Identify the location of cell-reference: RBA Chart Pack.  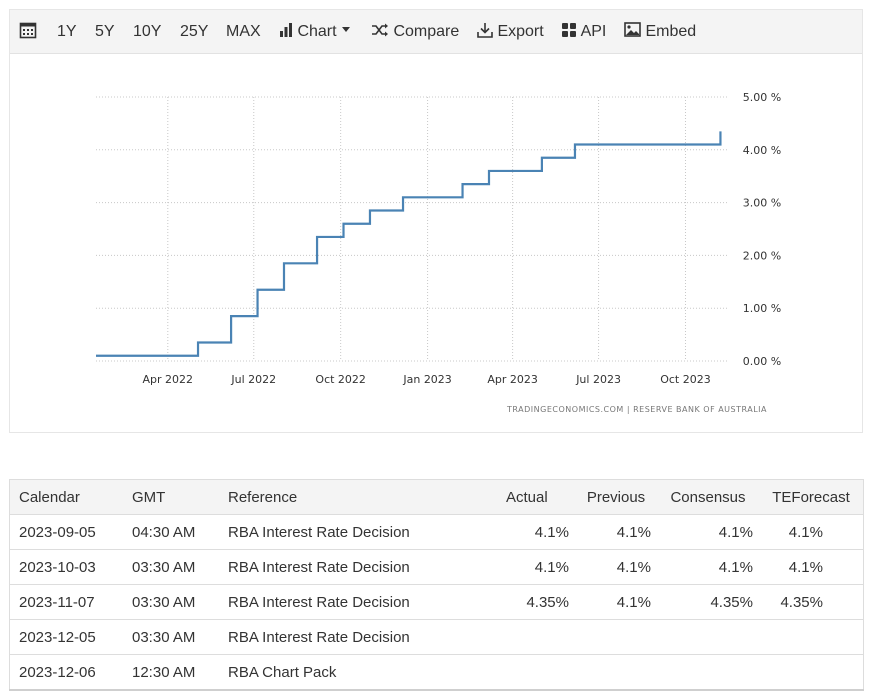
(351, 672).